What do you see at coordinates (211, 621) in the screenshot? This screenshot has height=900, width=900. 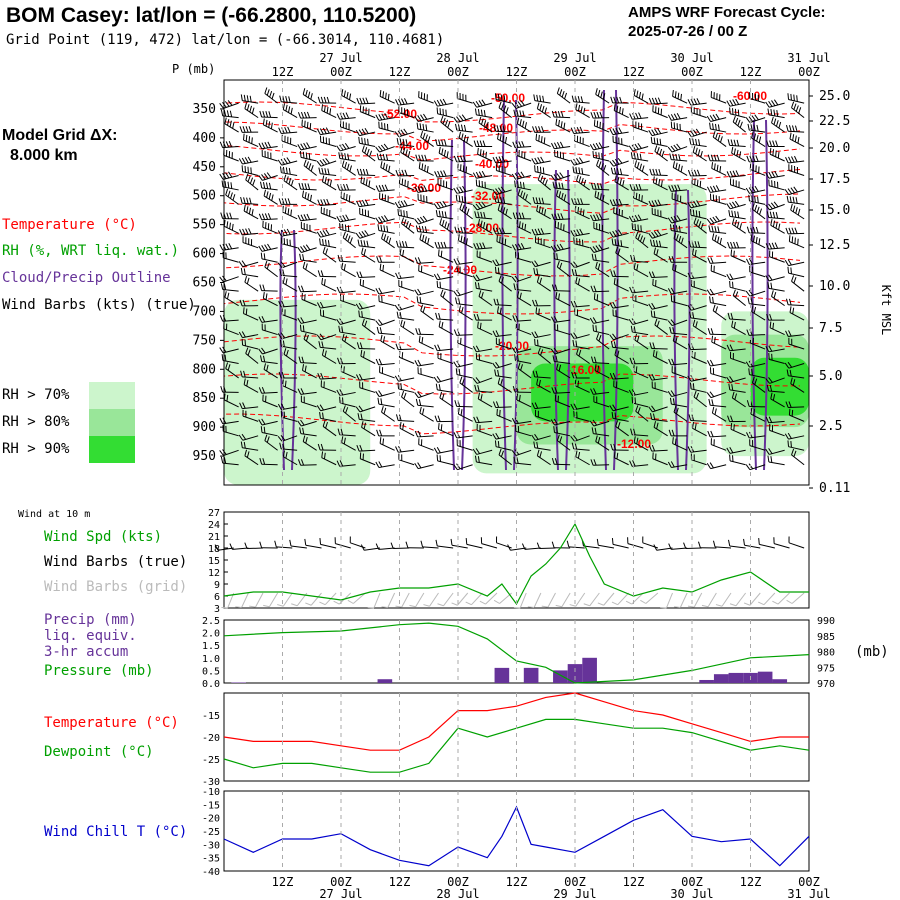 I see `precip-tick-label: 2.5` at bounding box center [211, 621].